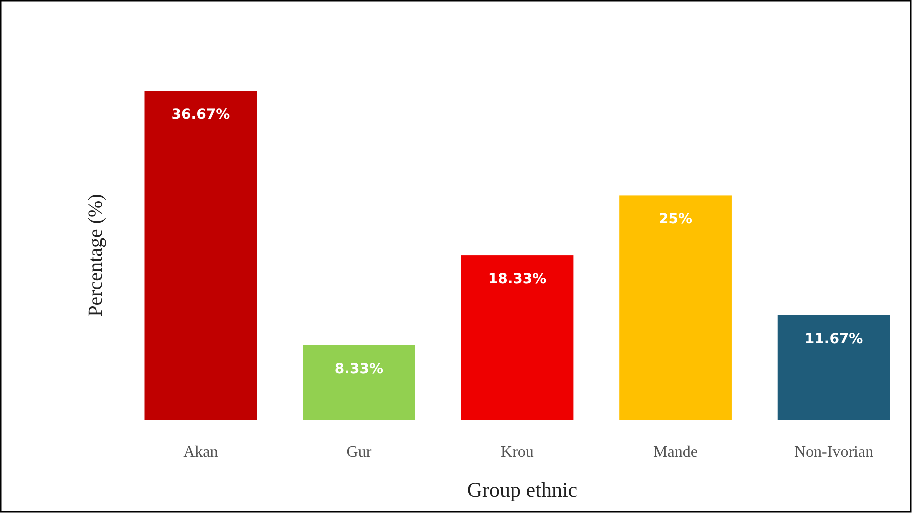  What do you see at coordinates (517, 452) in the screenshot?
I see `x-tick-label: Krou` at bounding box center [517, 452].